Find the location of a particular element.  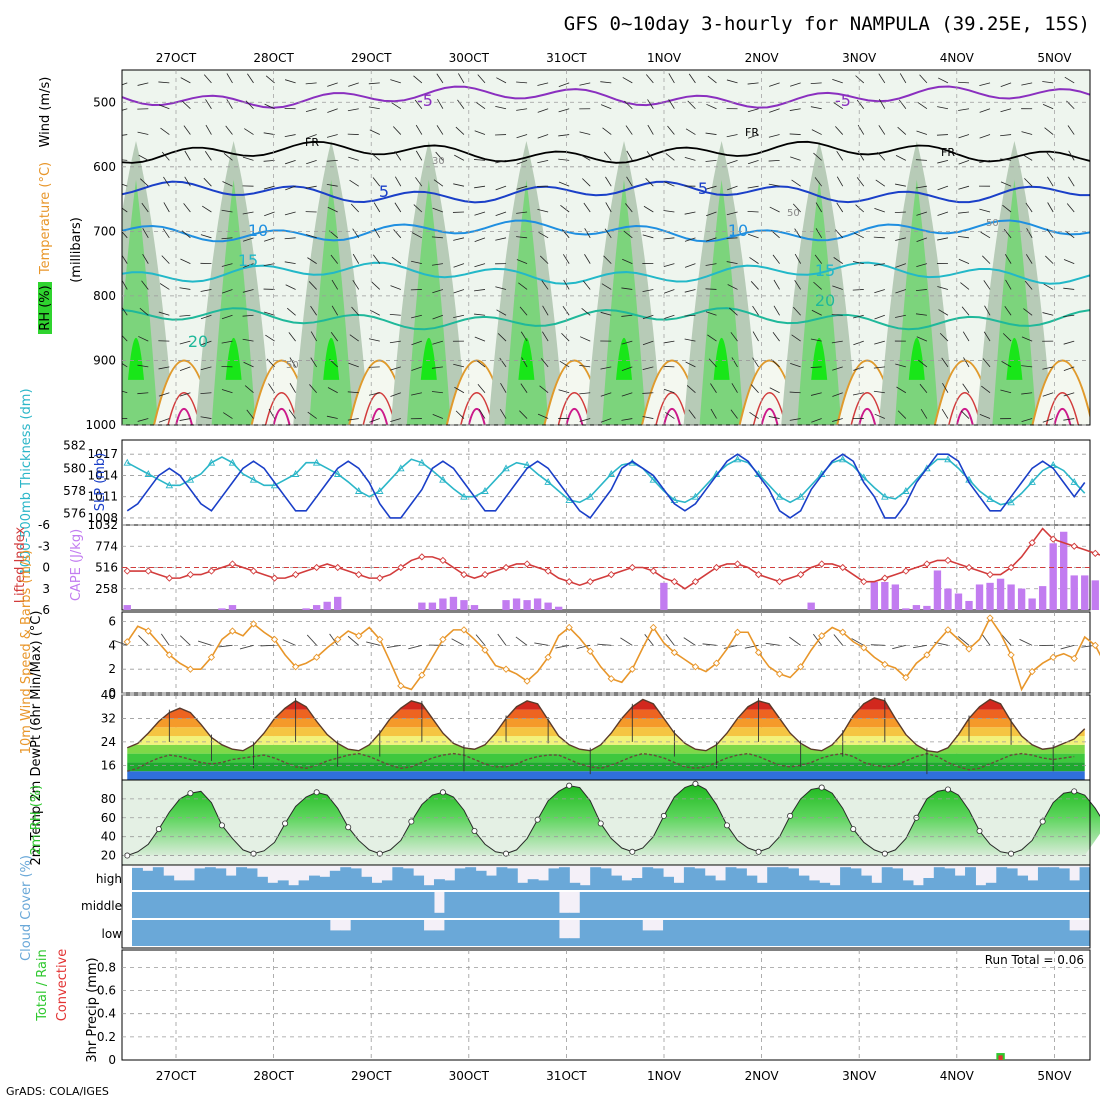

x-tick-label-top: 1NOV is located at coordinates (664, 58).